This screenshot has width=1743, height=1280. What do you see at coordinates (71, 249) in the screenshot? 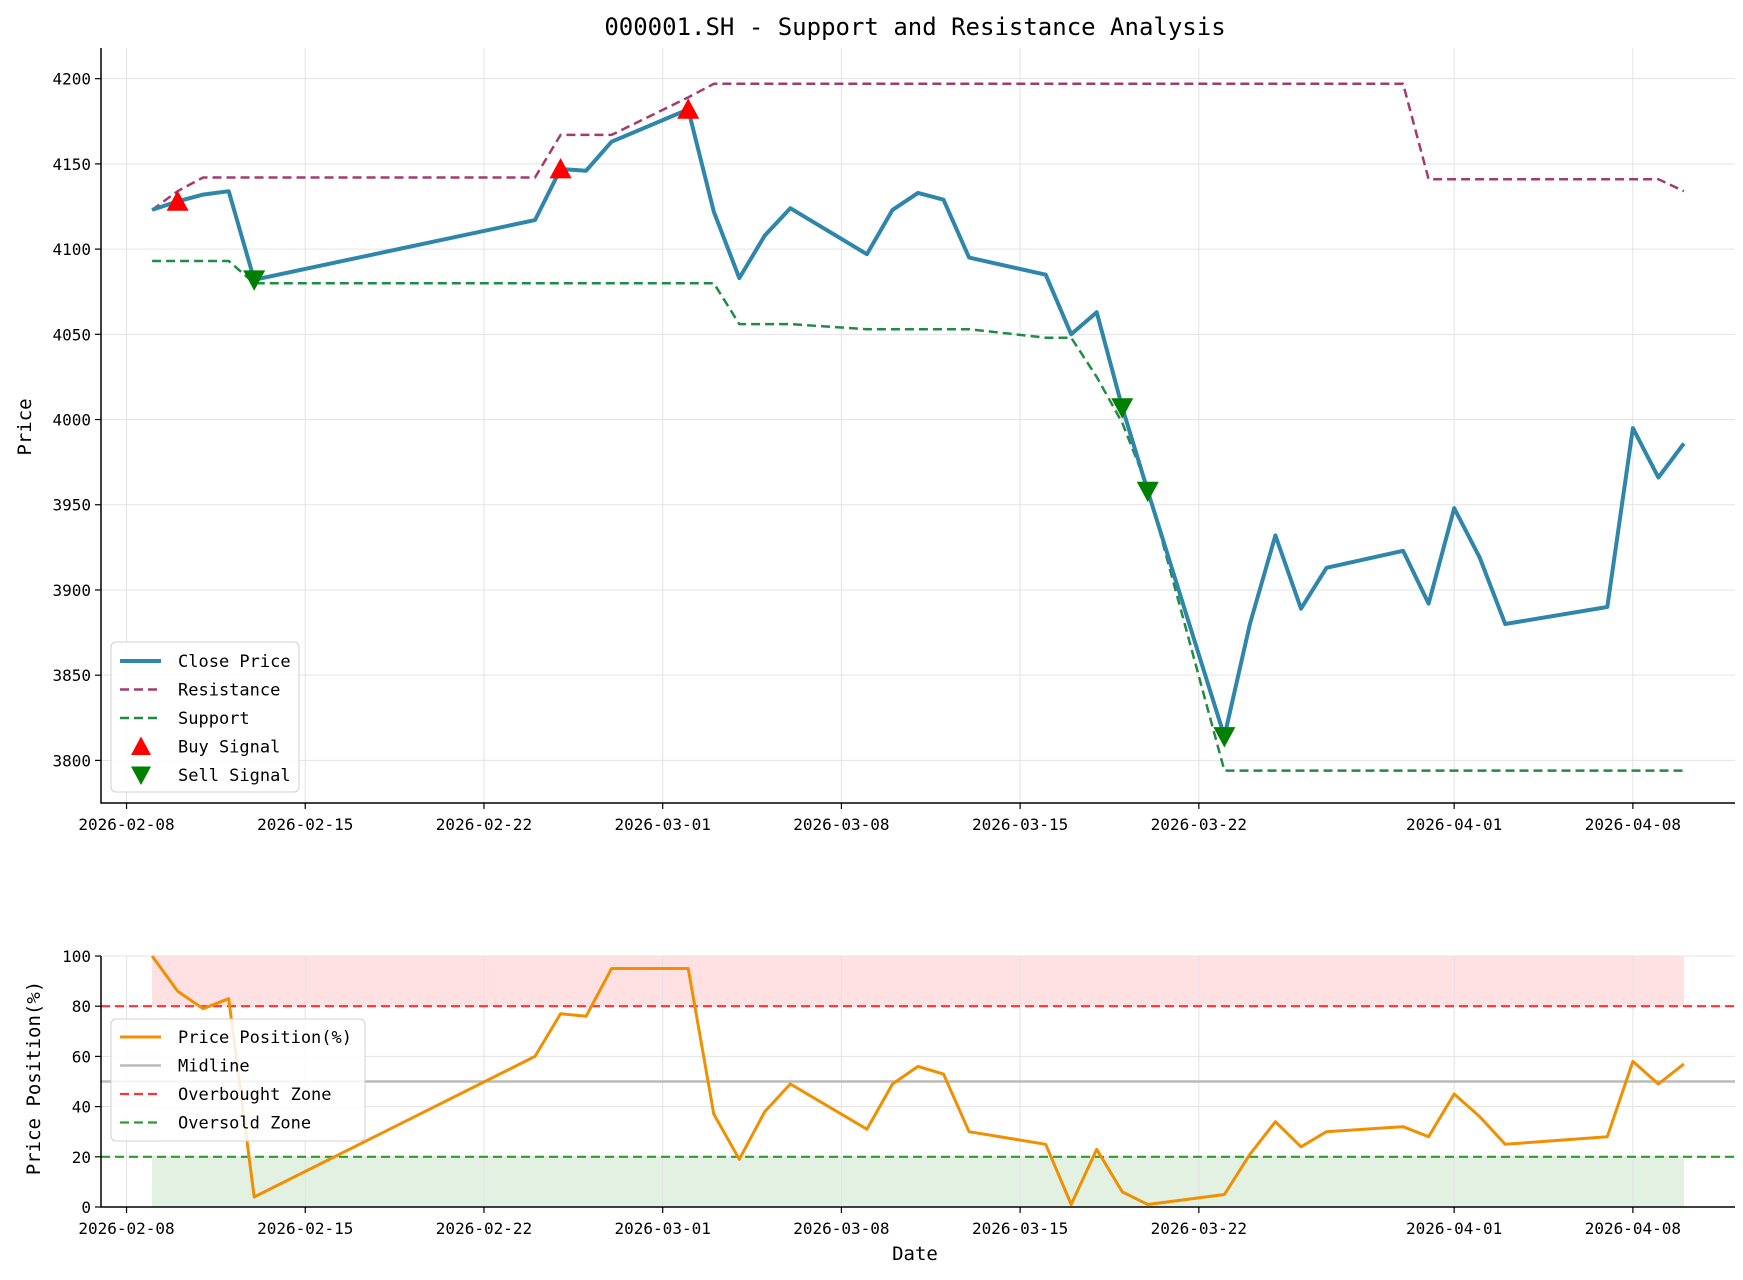
I see `y-tick-label: 4100` at bounding box center [71, 249].